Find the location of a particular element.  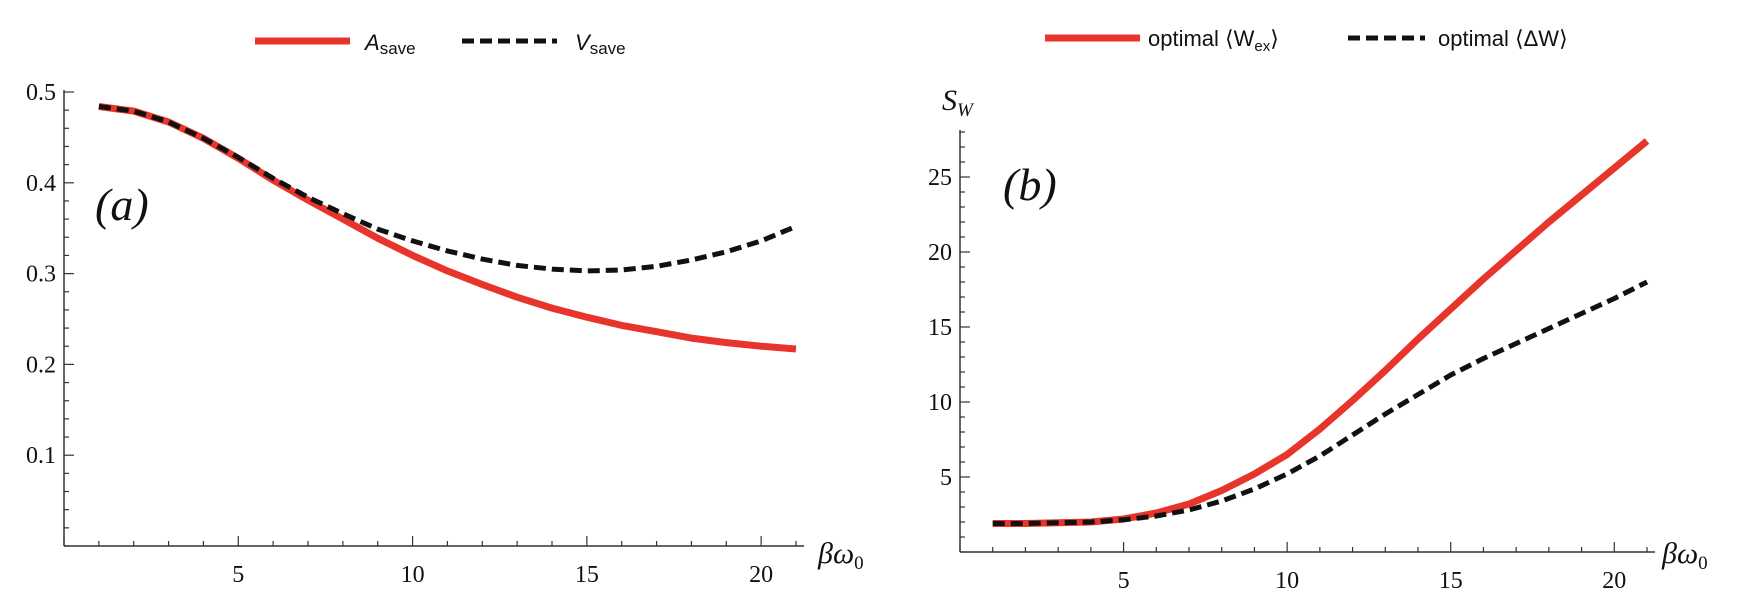

y-tick-label: 15 is located at coordinates (940, 328).